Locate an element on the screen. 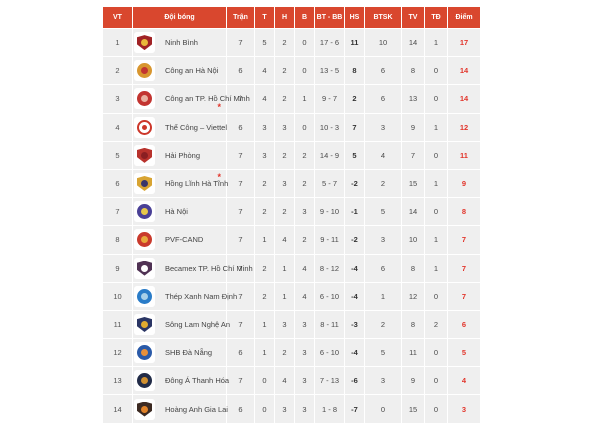 Image resolution: width=600 pixels, height=423 pixels. team-cell: SHB Đà Nẵng is located at coordinates (179, 353).